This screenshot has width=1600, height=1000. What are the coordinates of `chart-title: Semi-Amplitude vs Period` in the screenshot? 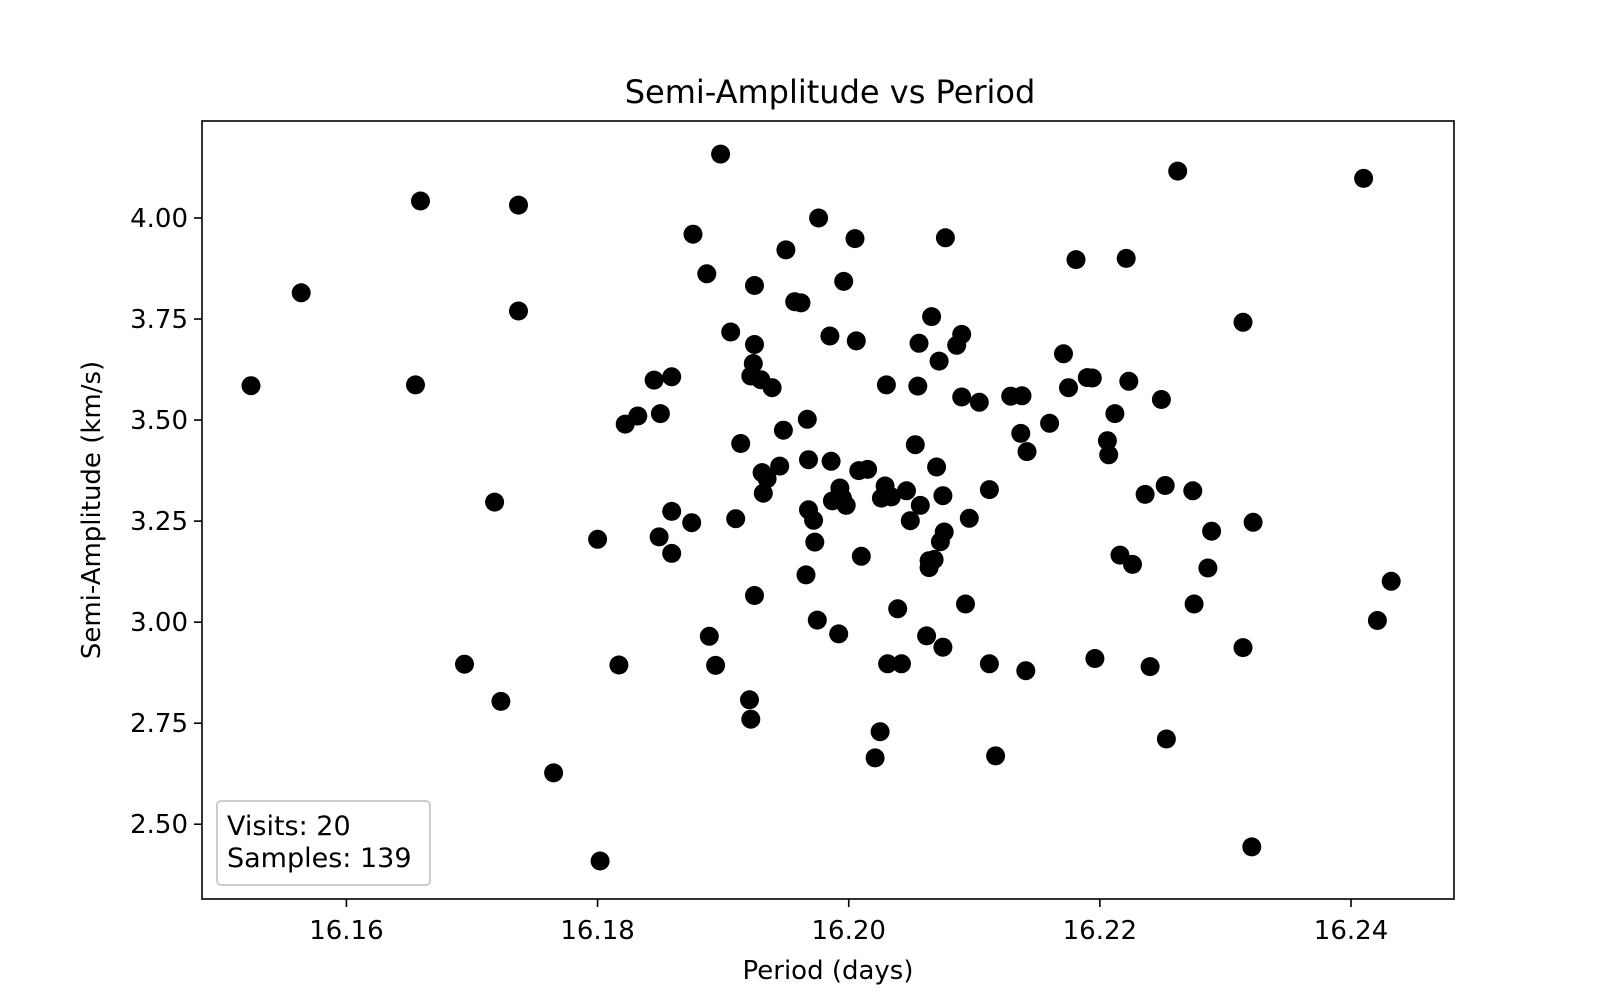 It's located at (830, 92).